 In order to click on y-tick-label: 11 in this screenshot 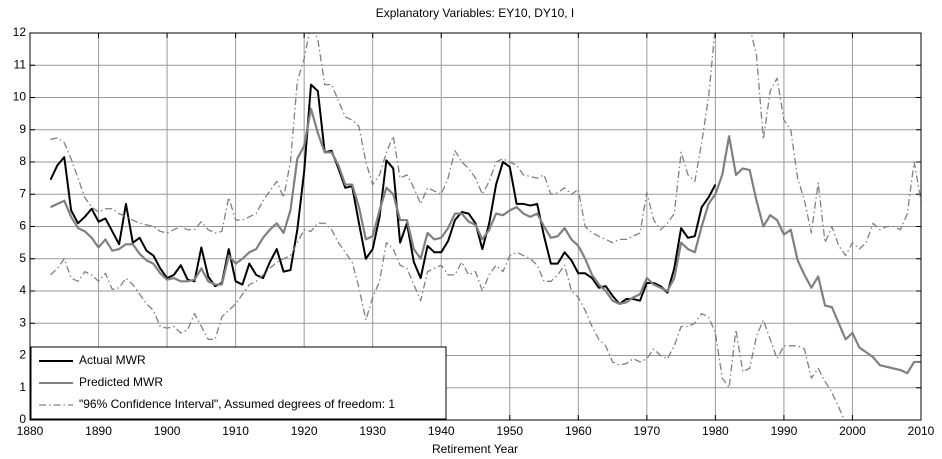, I will do `click(20, 64)`.